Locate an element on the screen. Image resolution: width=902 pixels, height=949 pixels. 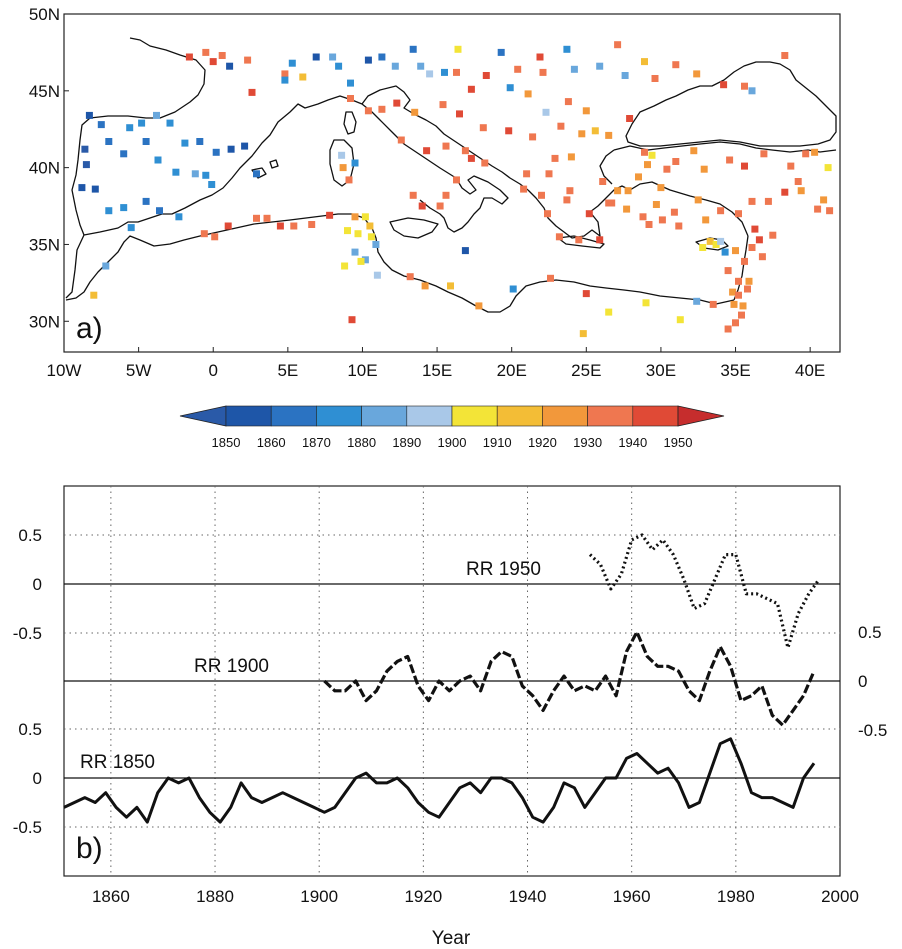
x-tick-label: 1980 is located at coordinates (736, 896).